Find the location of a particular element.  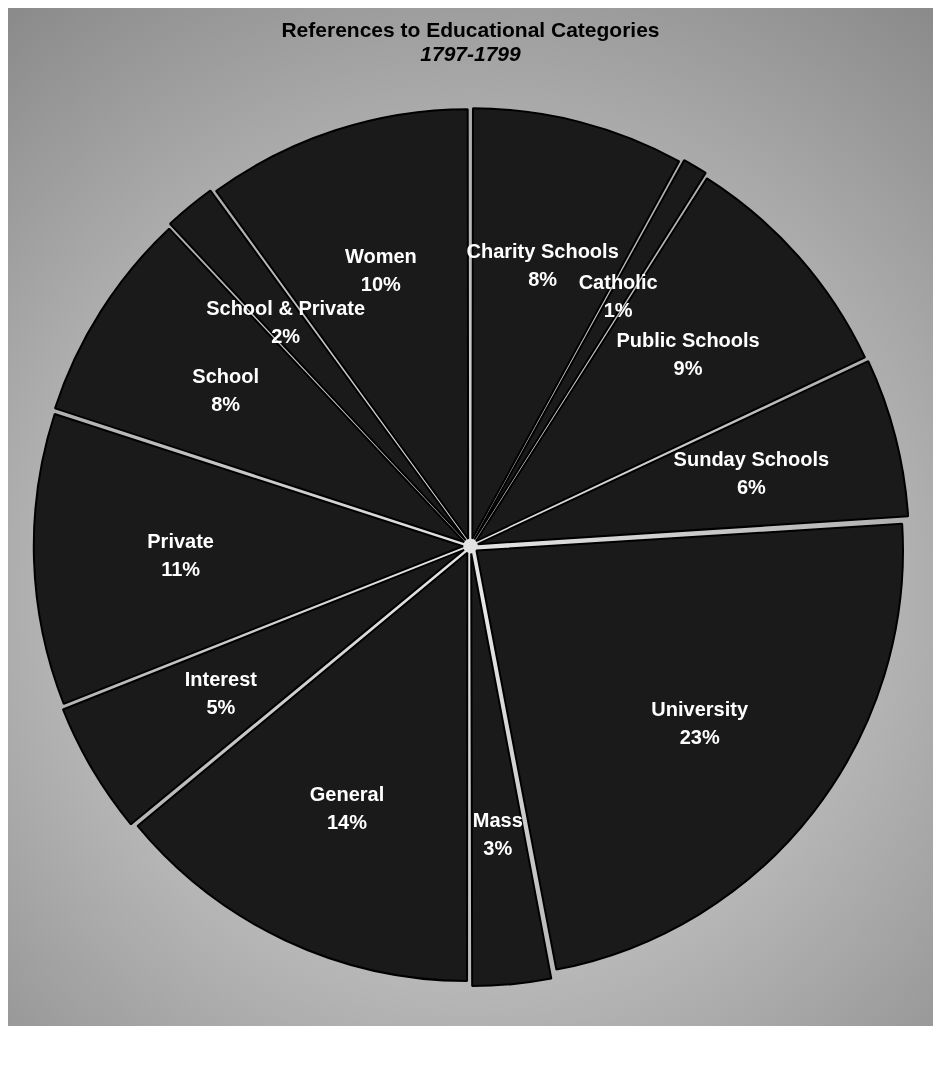

data-label: 23% is located at coordinates (699, 737).